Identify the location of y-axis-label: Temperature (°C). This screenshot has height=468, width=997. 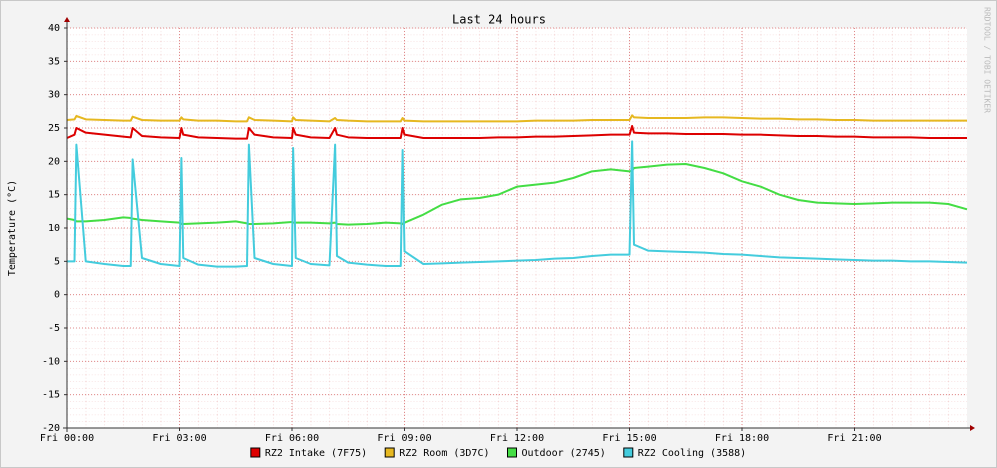
(12, 228).